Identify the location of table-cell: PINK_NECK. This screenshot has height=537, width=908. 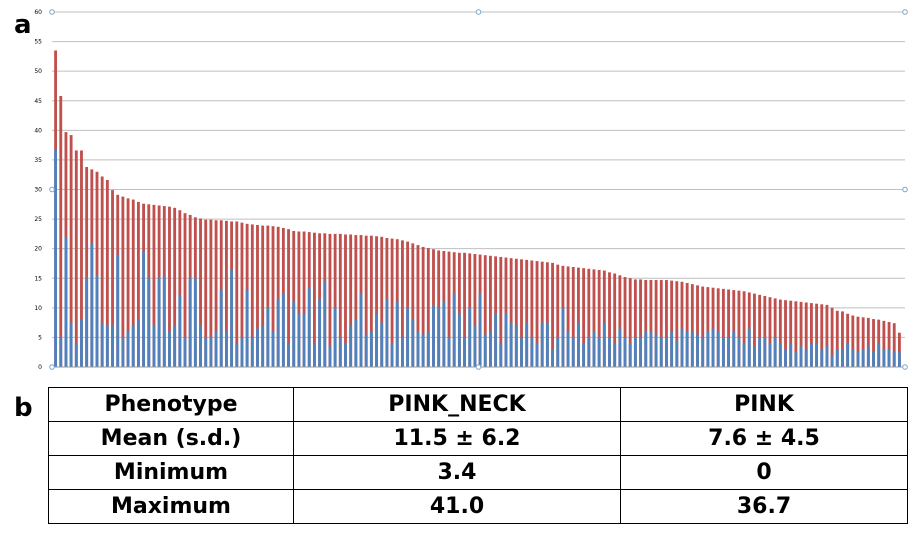
(457, 404).